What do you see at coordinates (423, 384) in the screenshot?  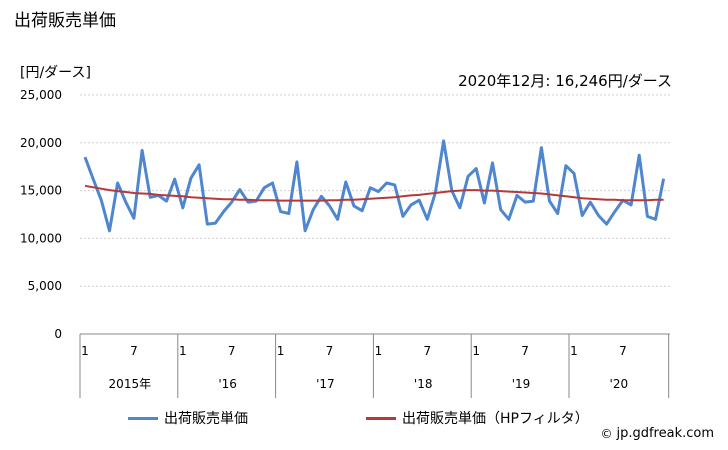 I see `year-label: '18` at bounding box center [423, 384].